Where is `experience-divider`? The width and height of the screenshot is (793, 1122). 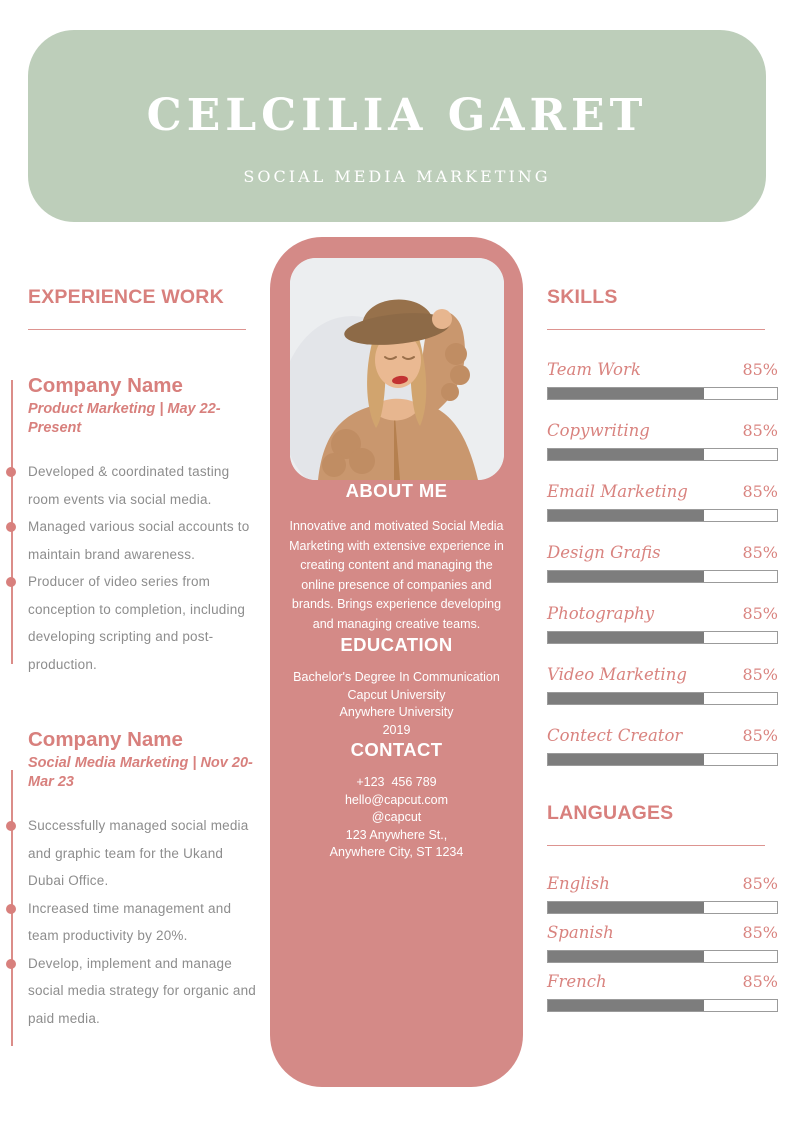
experience-divider is located at coordinates (137, 329).